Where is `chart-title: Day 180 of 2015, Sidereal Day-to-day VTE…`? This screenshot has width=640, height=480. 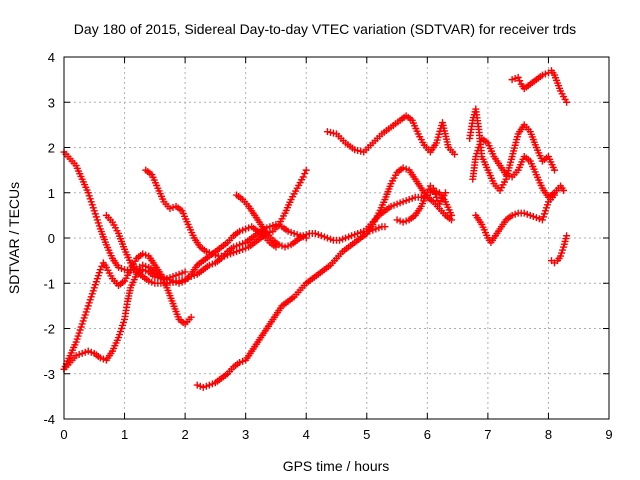
chart-title: Day 180 of 2015, Sidereal Day-to-day VTE… is located at coordinates (325, 29).